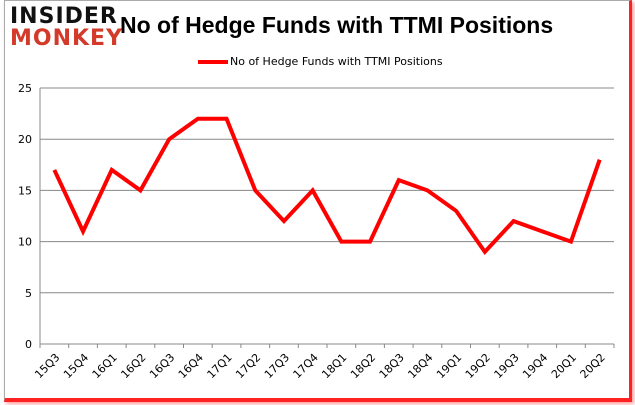 Image resolution: width=635 pixels, height=405 pixels. What do you see at coordinates (25, 190) in the screenshot?
I see `y-tick-label: 15` at bounding box center [25, 190].